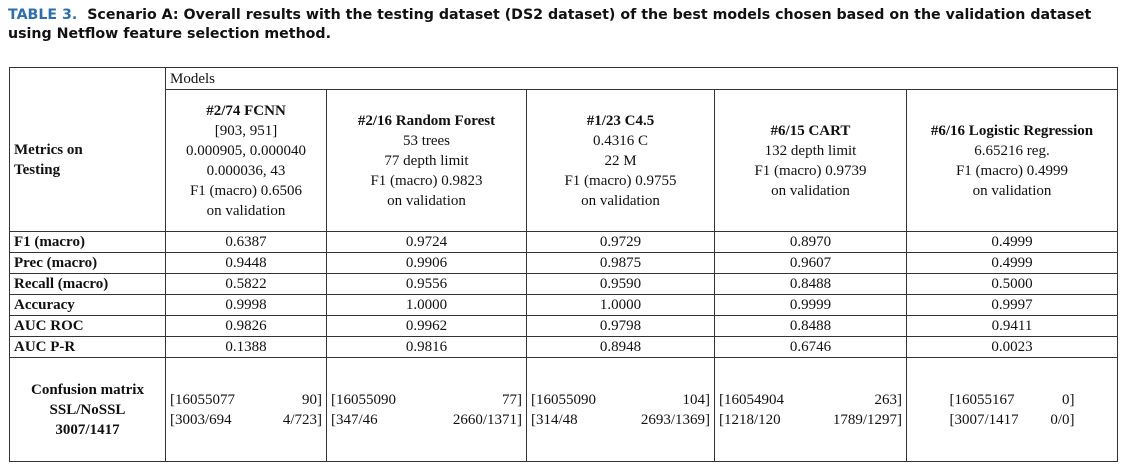  I want to click on metric-name: Accuracy, so click(87, 305).